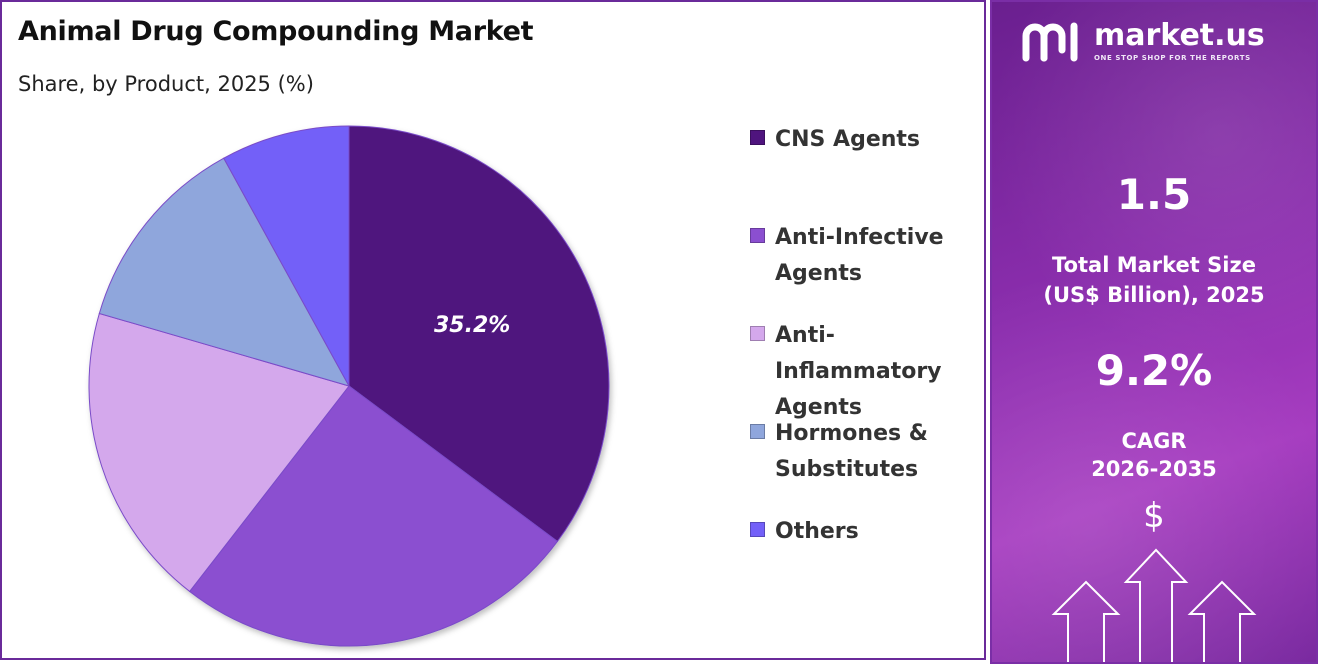 This screenshot has height=666, width=1318. I want to click on pie-slice-hormones-substitutes, so click(224, 272).